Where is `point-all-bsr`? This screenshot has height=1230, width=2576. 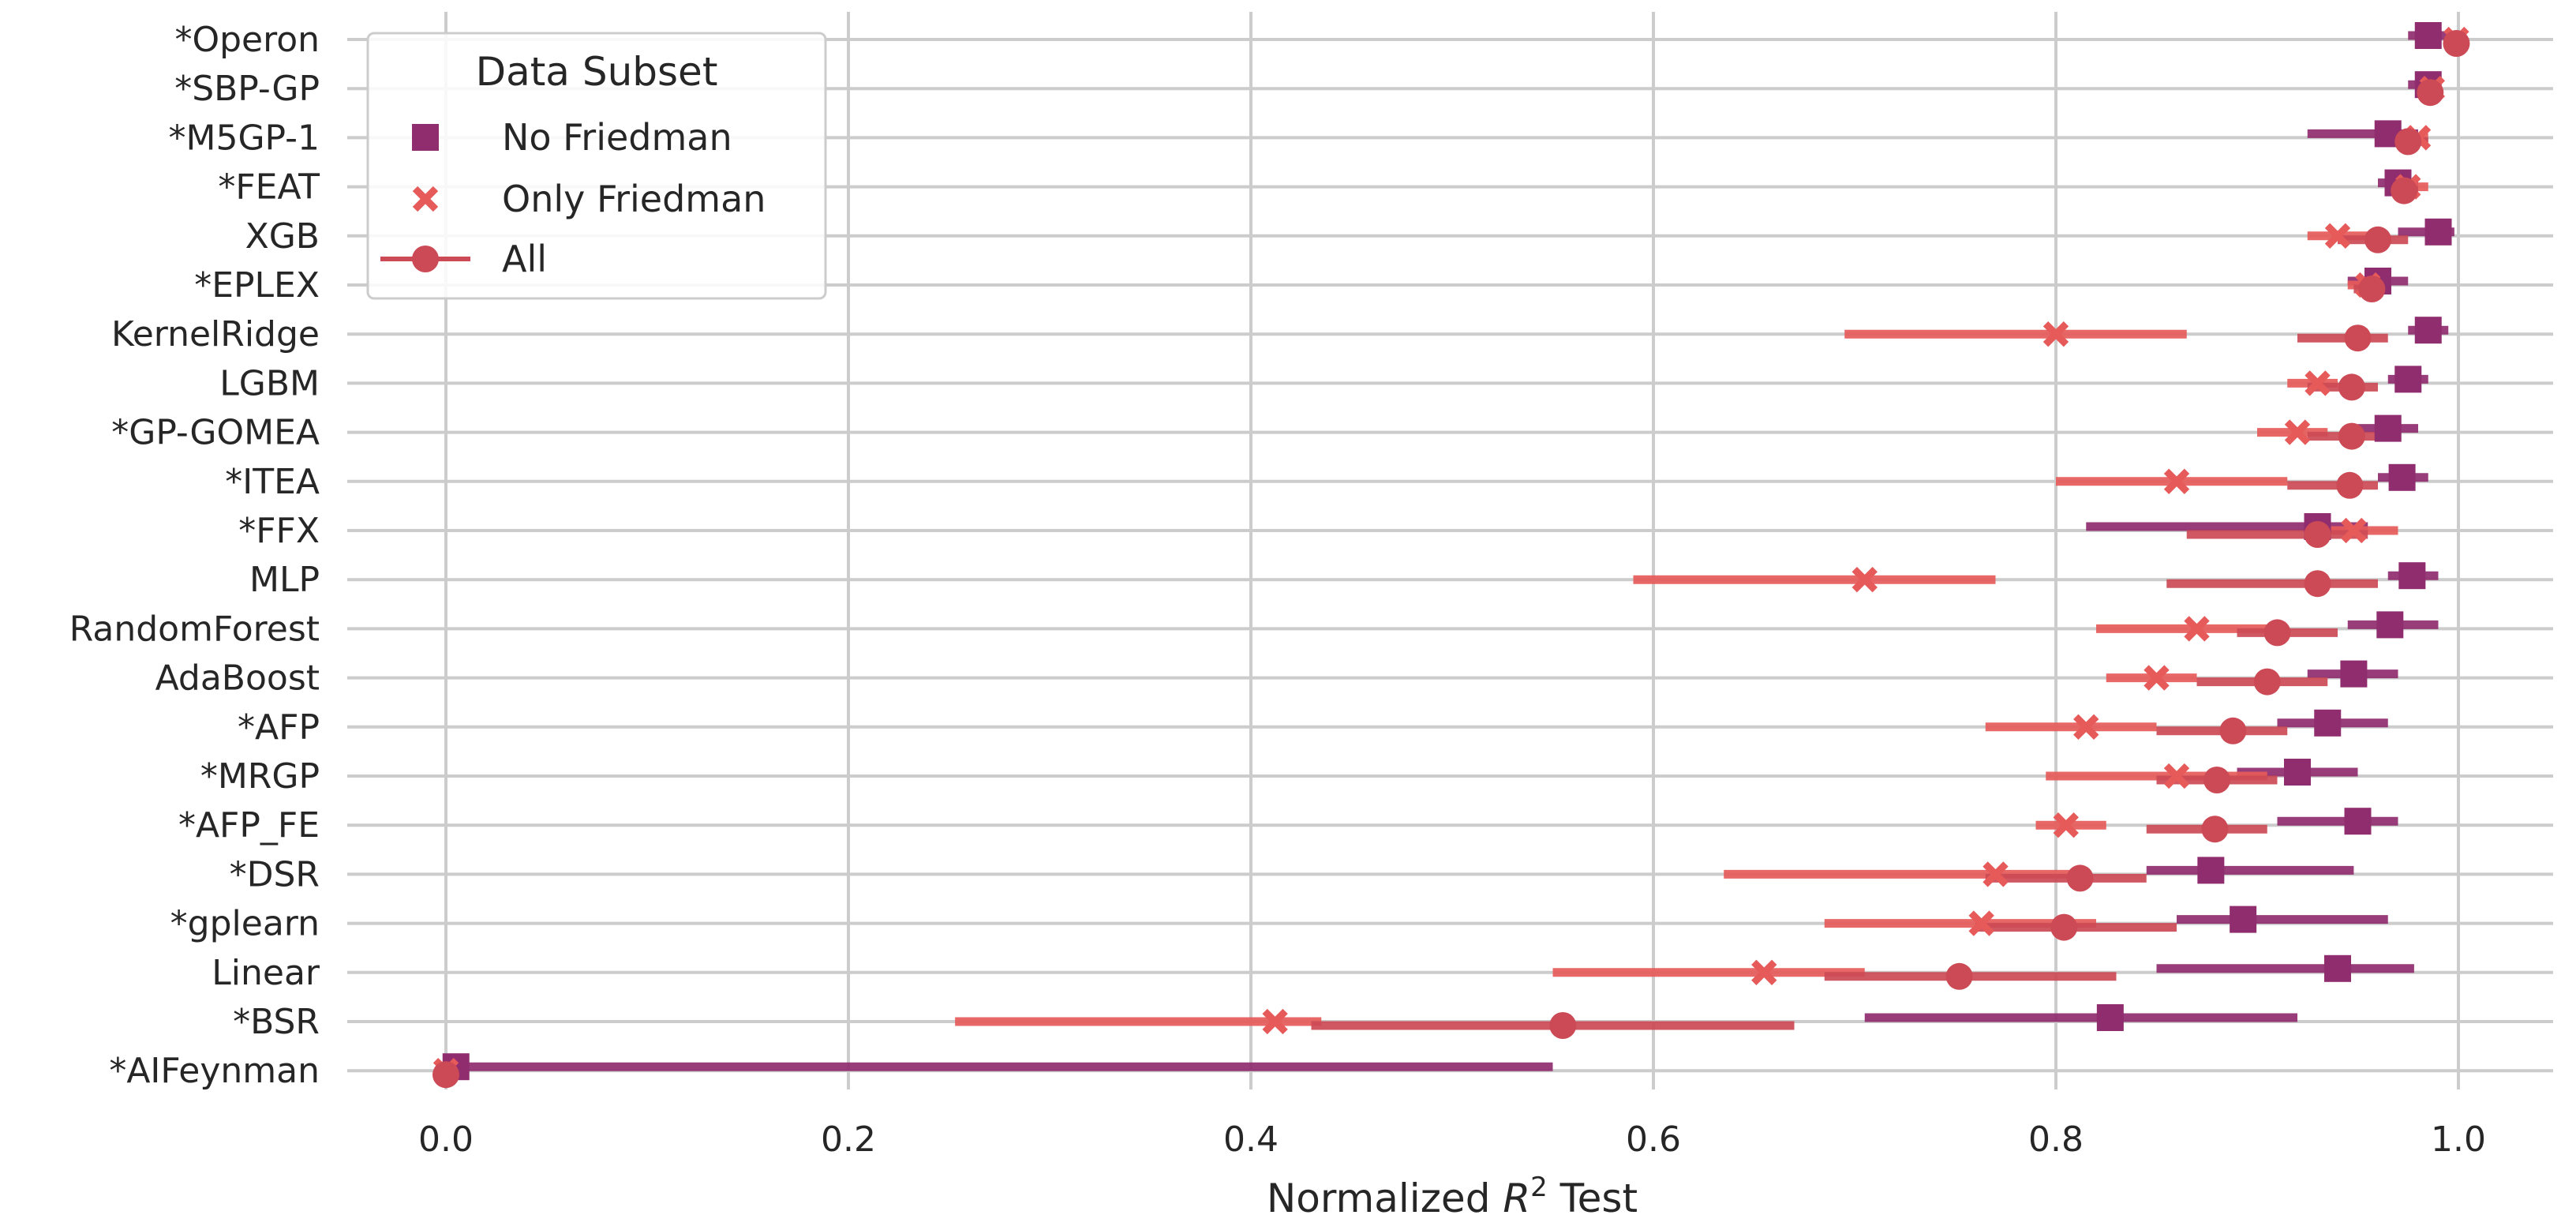 point-all-bsr is located at coordinates (1563, 1025).